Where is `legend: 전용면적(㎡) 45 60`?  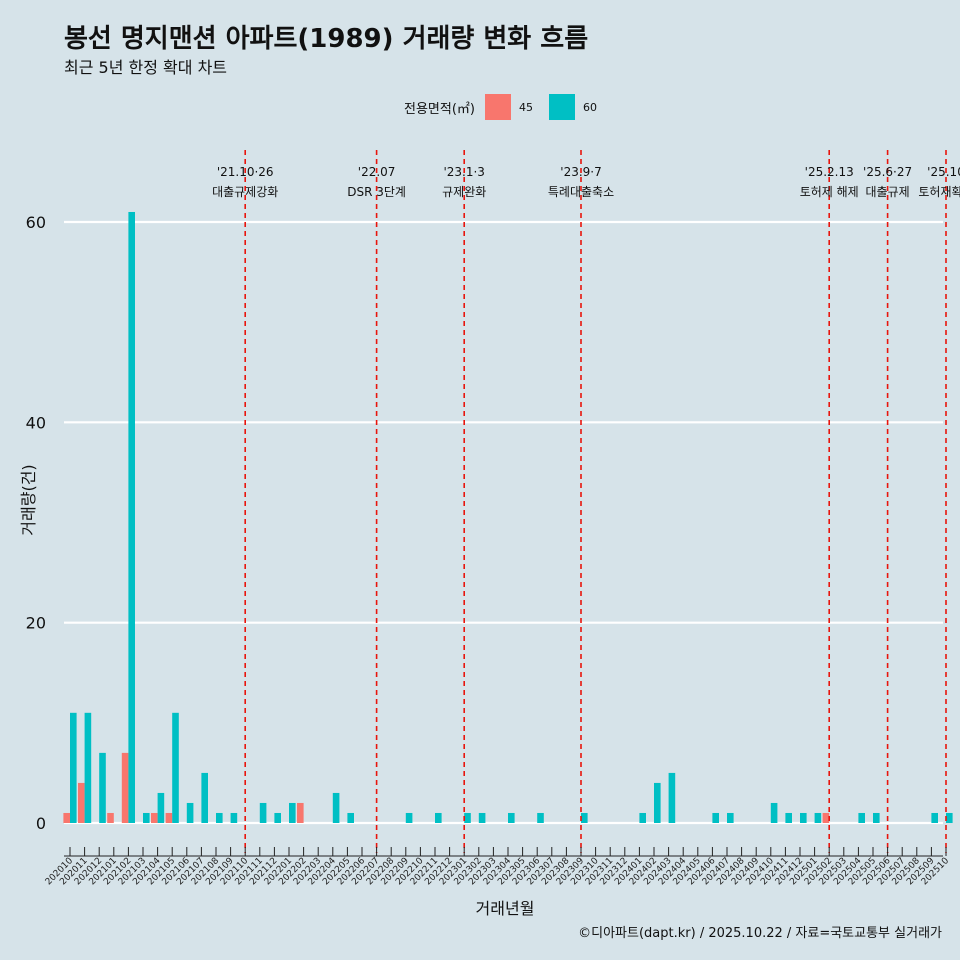
legend: 전용면적(㎡) 45 60 is located at coordinates (500, 107).